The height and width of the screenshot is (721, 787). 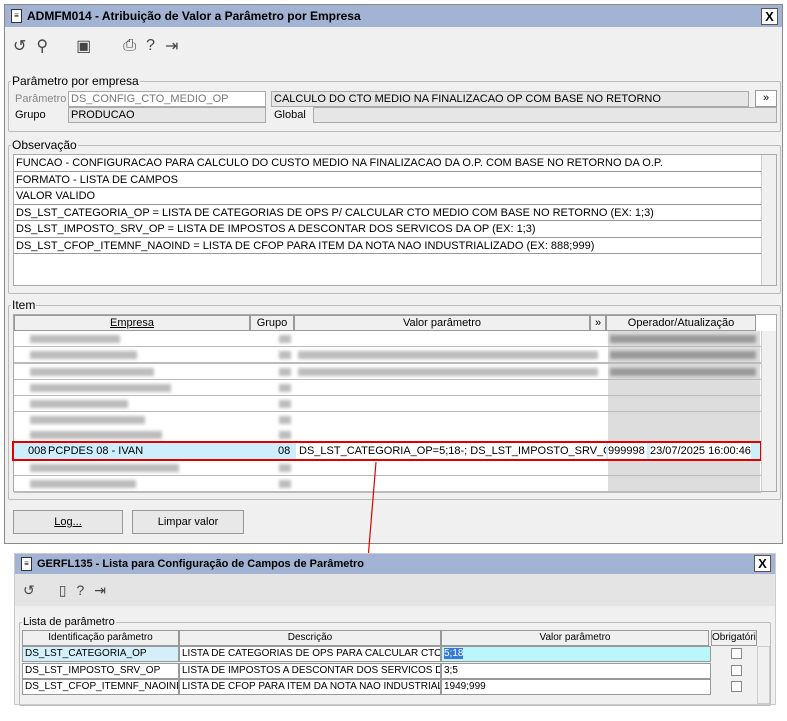 I want to click on cell-operador: 999998, so click(x=627, y=451).